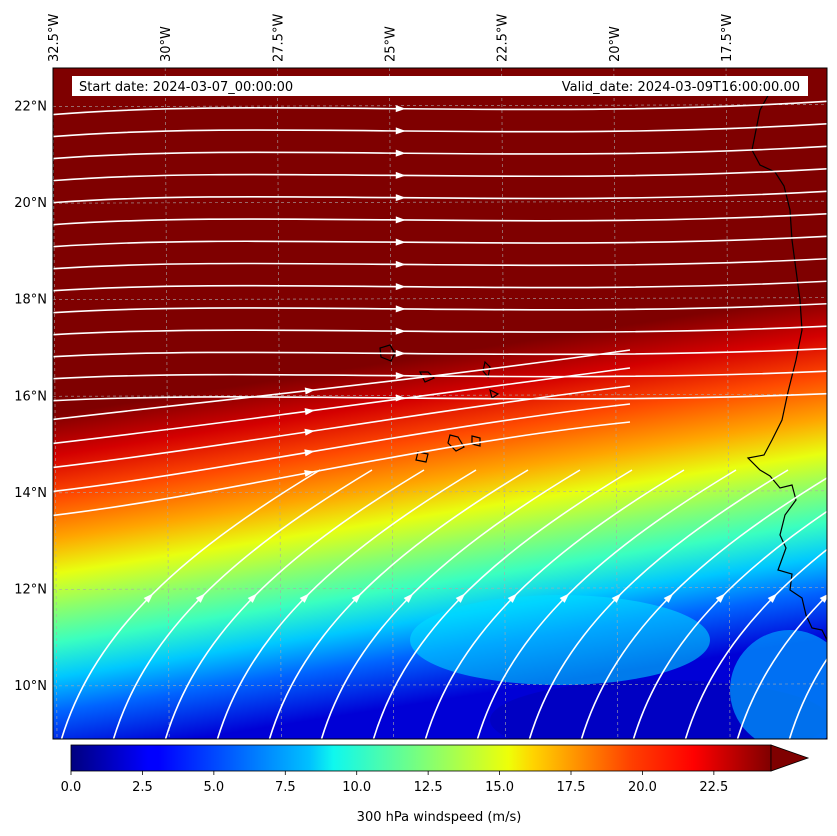 The image size is (837, 836). What do you see at coordinates (166, 44) in the screenshot?
I see `lon-tick-label: 30°W` at bounding box center [166, 44].